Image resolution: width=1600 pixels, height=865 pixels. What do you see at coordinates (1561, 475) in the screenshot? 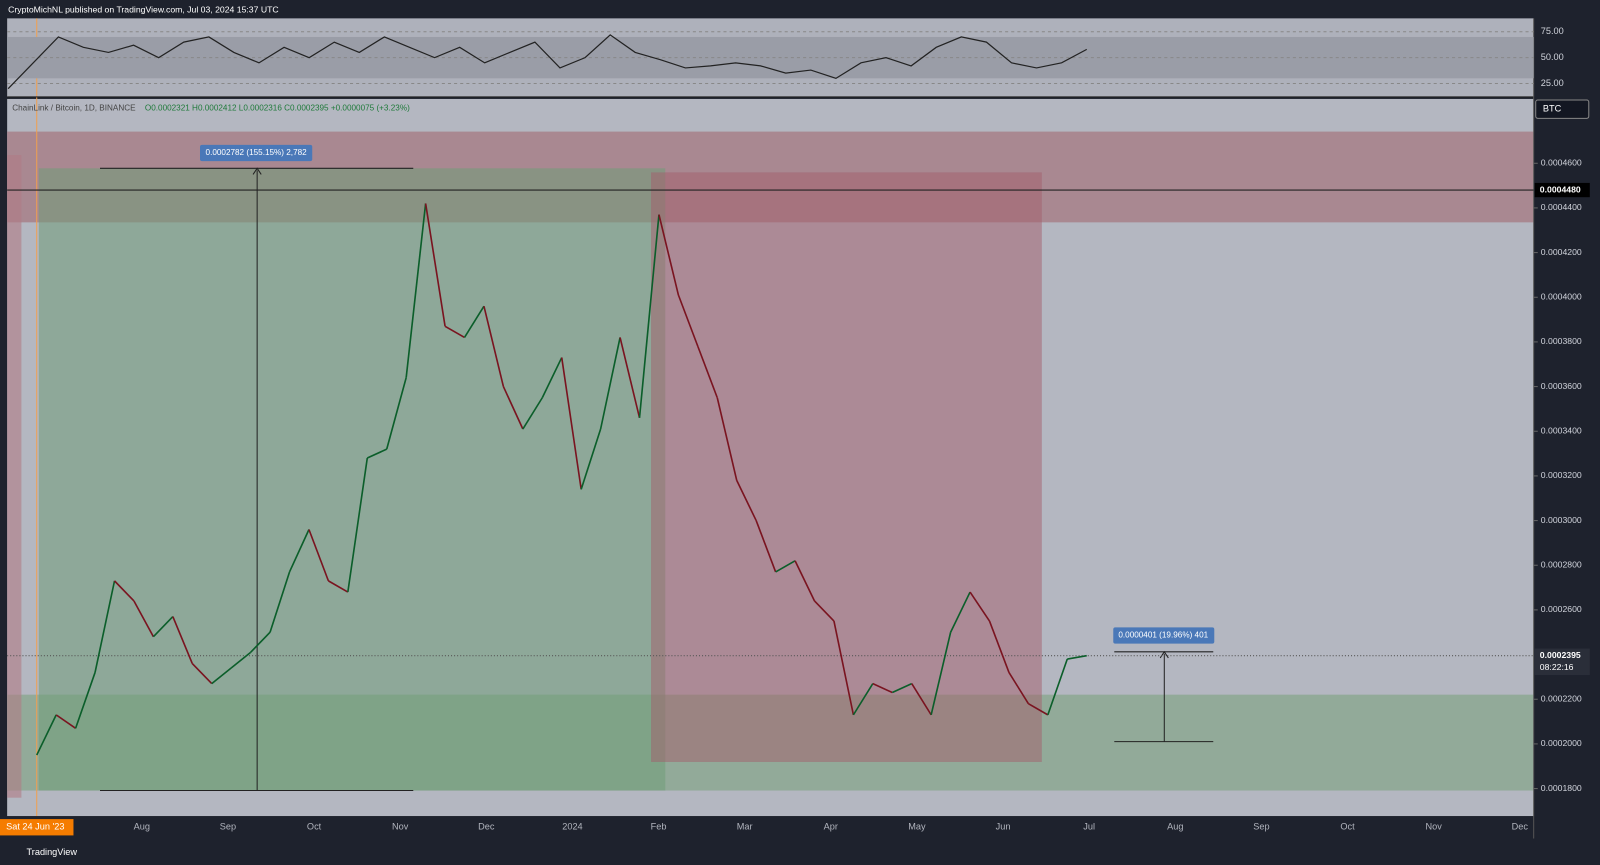
I see `y-tick-label: 0.0003200` at bounding box center [1561, 475].